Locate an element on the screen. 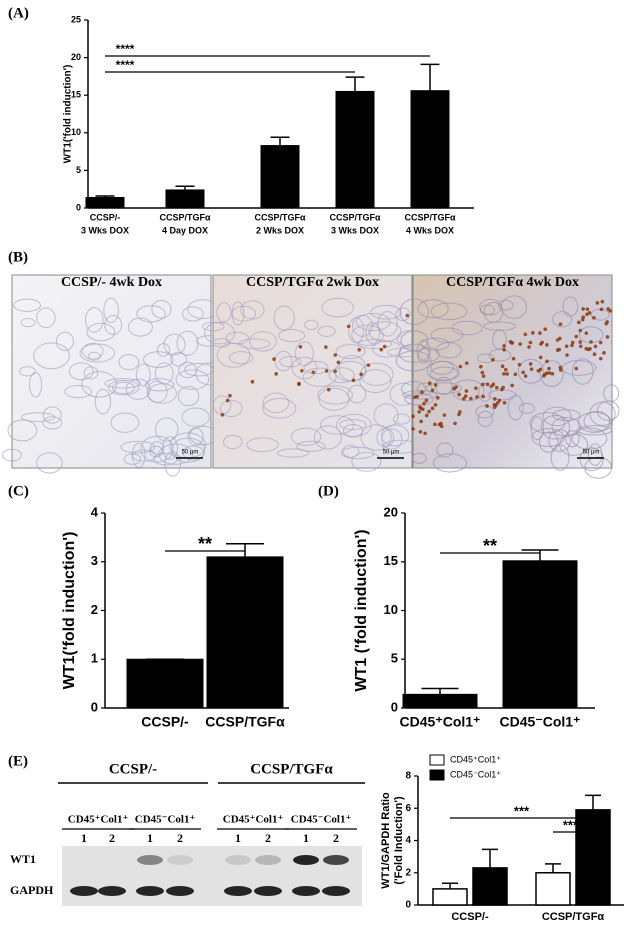 The image size is (624, 937). micrograph is located at coordinates (111, 371).